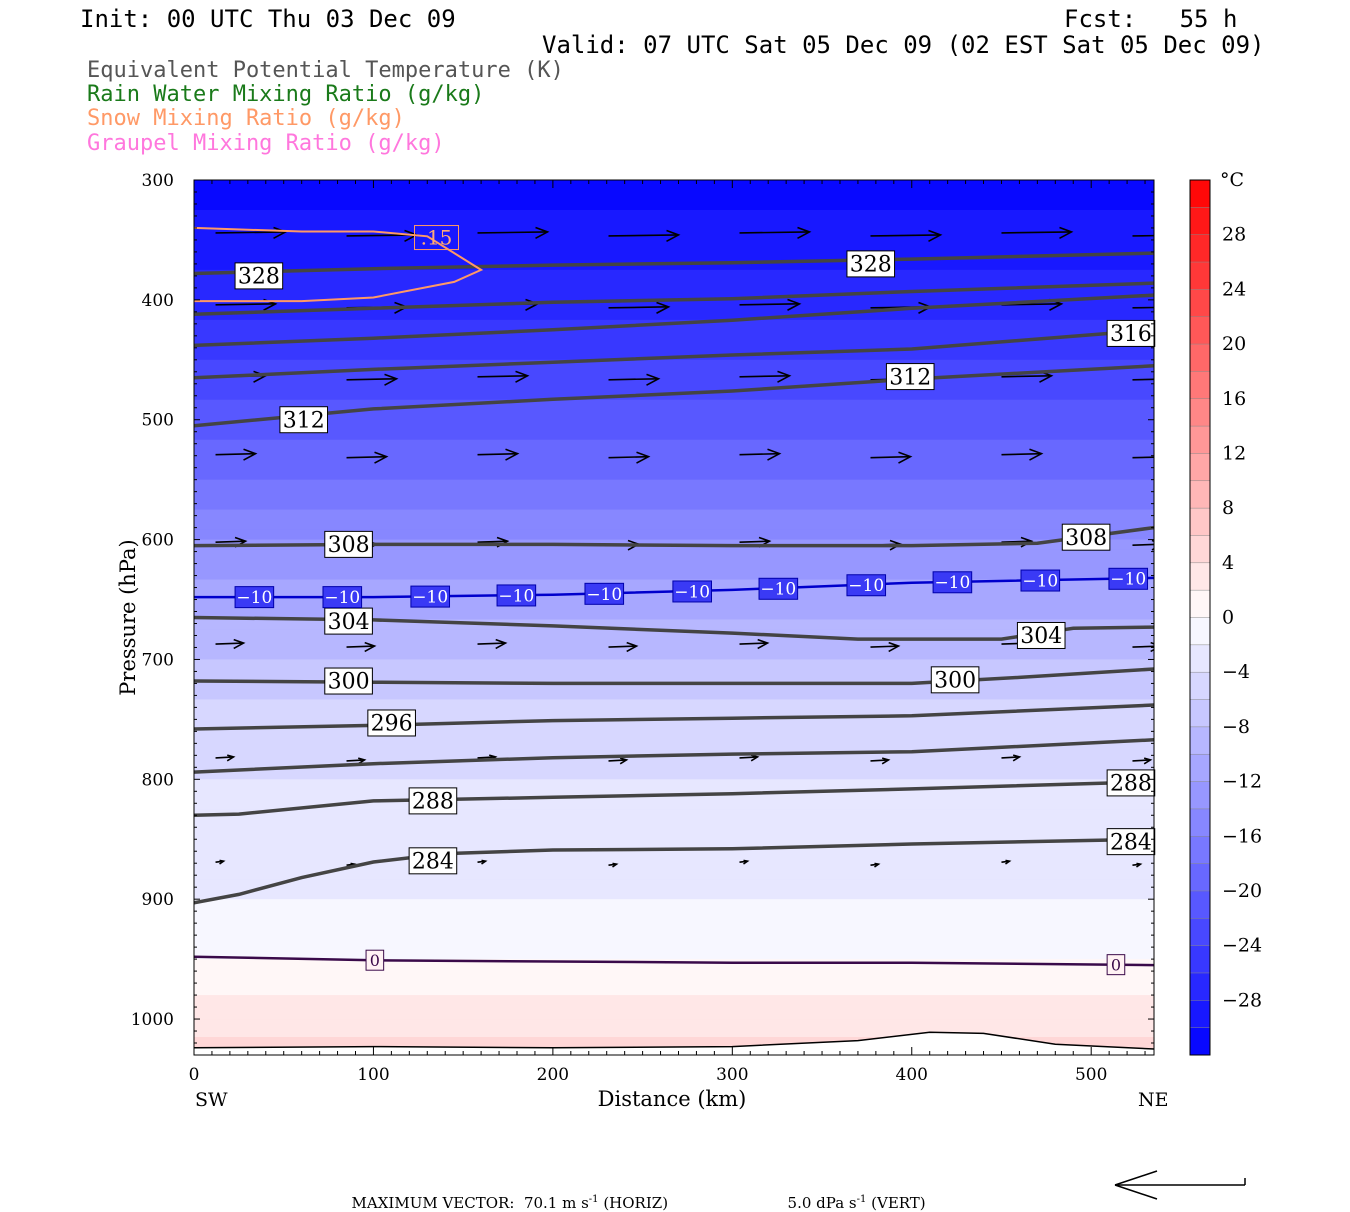 This screenshot has width=1350, height=1212. I want to click on x-tick-label: 300, so click(732, 1075).